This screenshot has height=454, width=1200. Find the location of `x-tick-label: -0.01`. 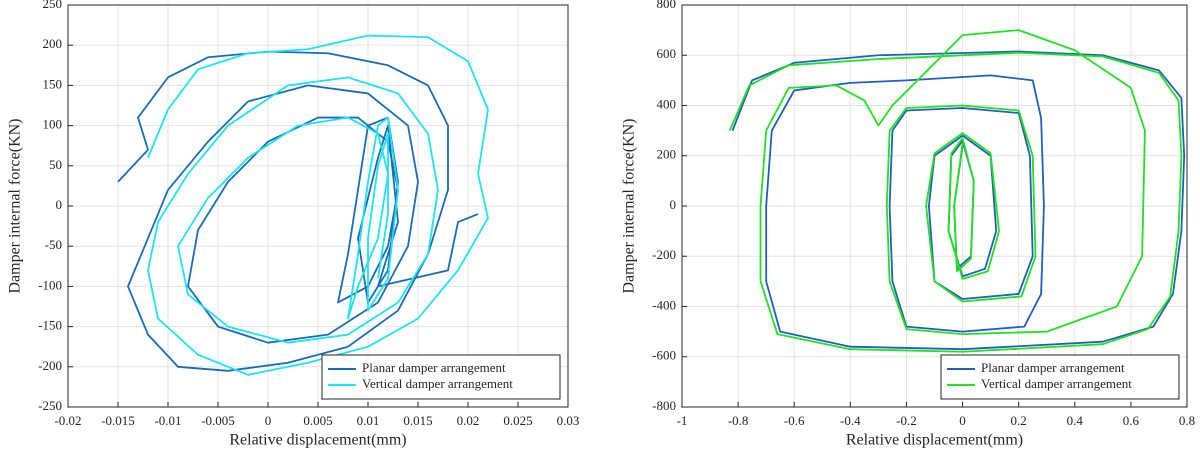

x-tick-label: -0.01 is located at coordinates (167, 420).